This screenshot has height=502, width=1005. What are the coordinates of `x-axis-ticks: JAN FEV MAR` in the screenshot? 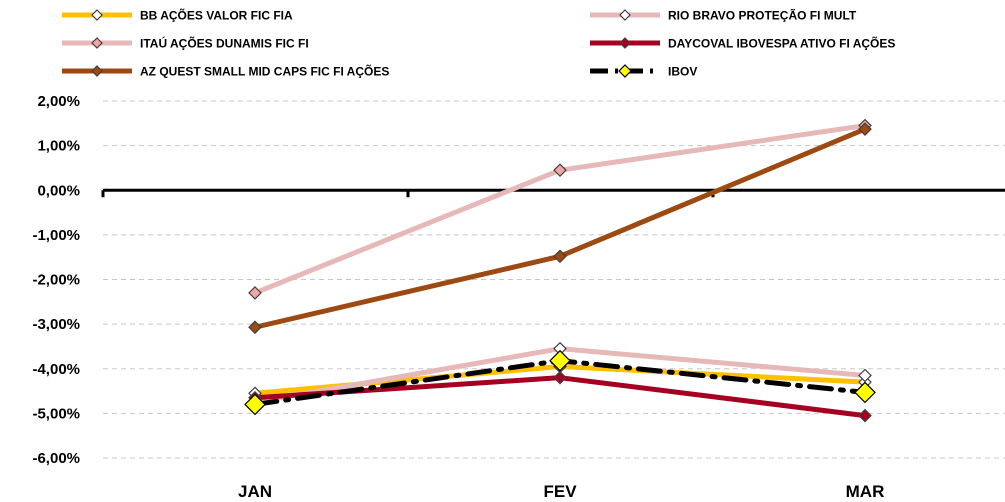 It's located at (561, 491).